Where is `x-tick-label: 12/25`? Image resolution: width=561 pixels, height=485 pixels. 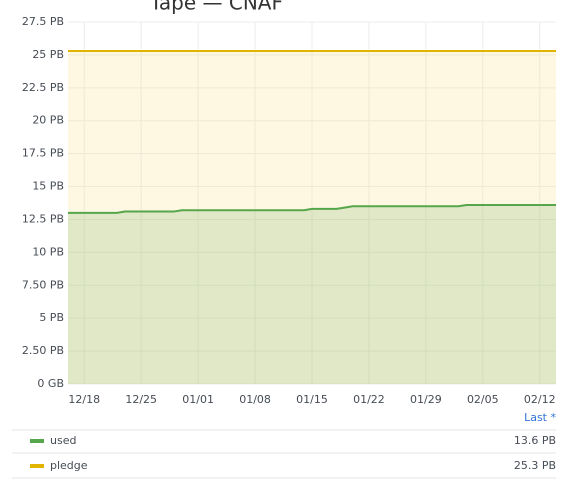 x-tick-label: 12/25 is located at coordinates (141, 399).